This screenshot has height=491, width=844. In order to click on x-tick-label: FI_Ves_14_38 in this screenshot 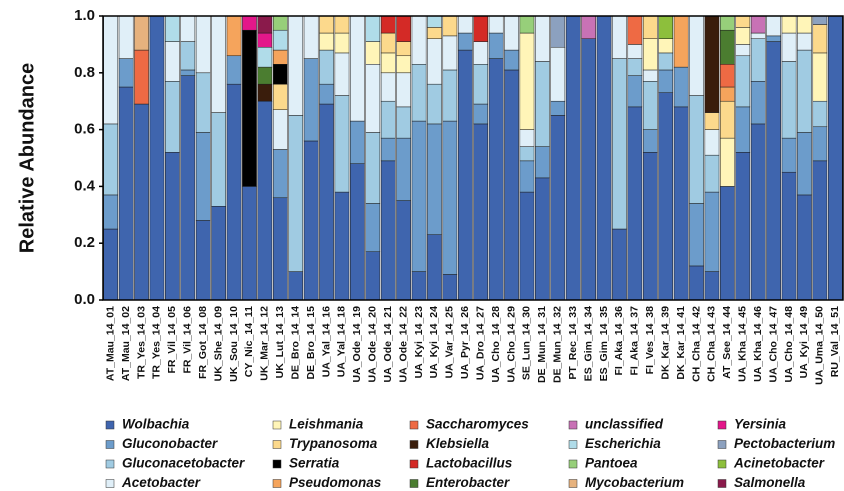, I will do `click(650, 340)`.